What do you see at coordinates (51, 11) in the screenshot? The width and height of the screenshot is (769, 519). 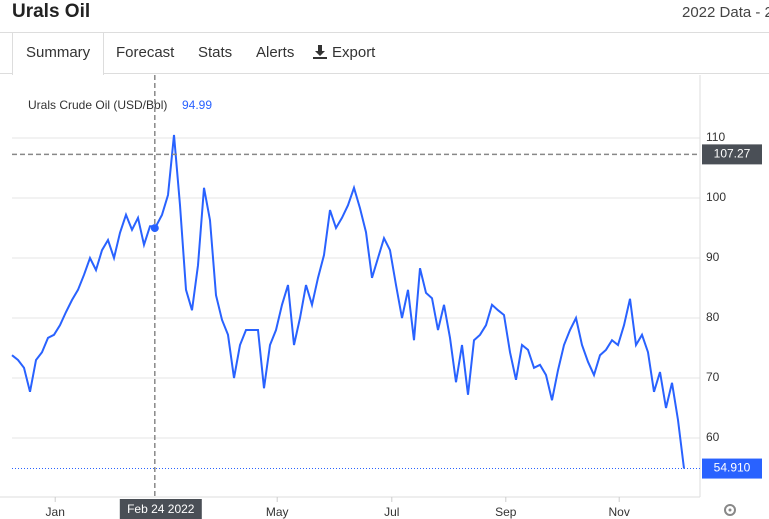 I see `page-title: Urals Oil` at bounding box center [51, 11].